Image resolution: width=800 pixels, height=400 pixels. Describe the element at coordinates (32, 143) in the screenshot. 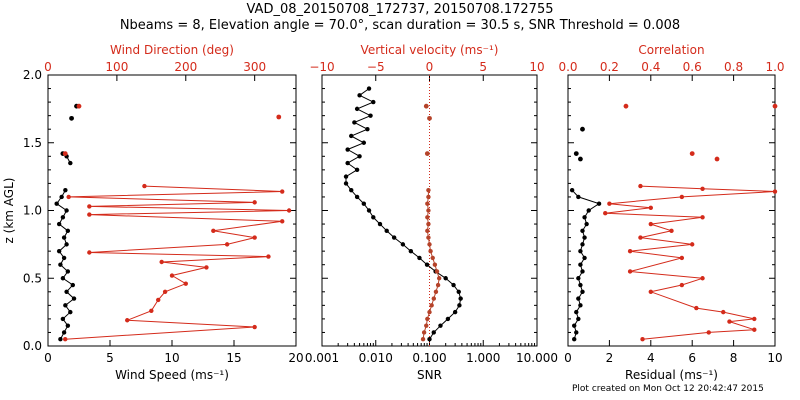

I see `y-tick-label: 1.5` at that location.